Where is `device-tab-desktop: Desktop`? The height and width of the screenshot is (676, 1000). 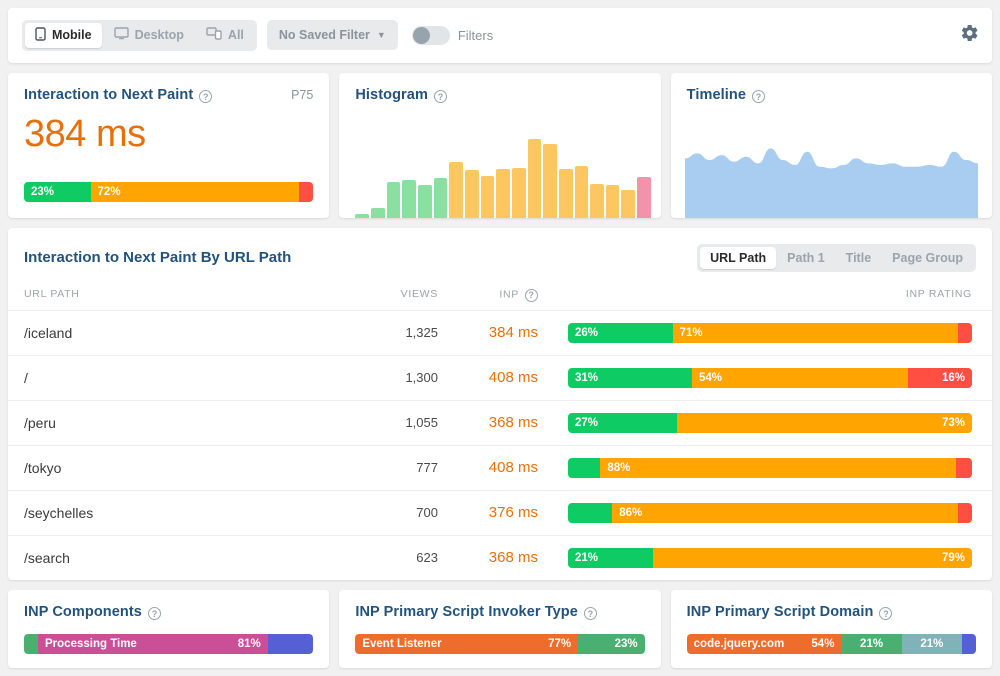
device-tab-desktop: Desktop is located at coordinates (149, 35).